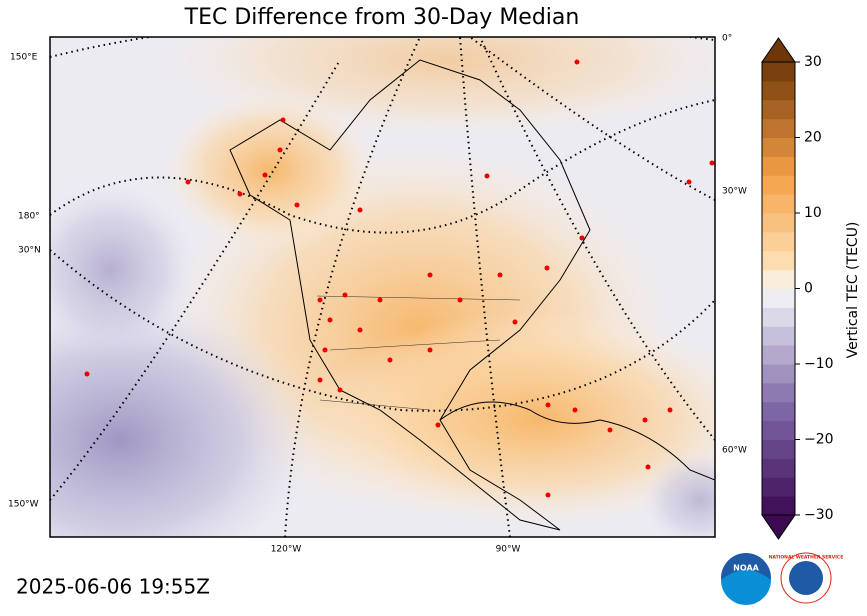 This screenshot has height=616, width=867. I want to click on colorbar-tick-label: −30, so click(819, 515).